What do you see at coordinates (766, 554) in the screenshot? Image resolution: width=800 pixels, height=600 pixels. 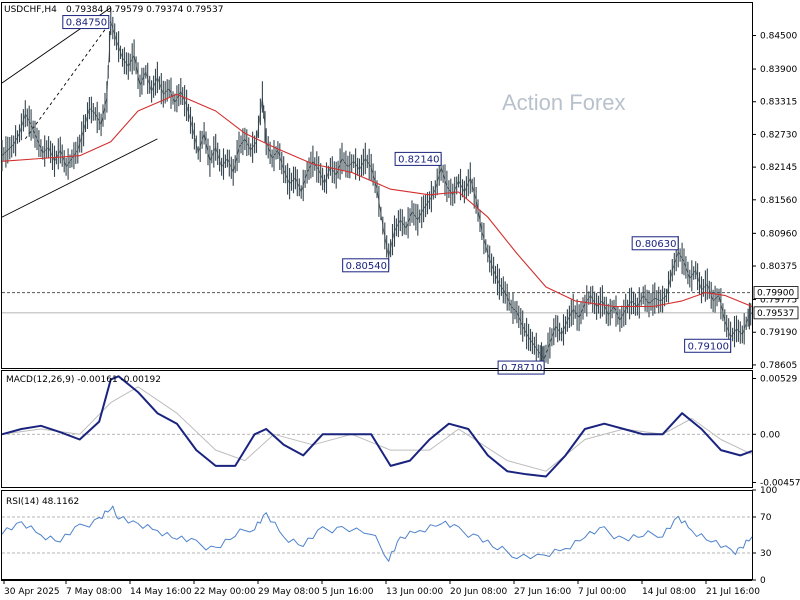 I see `rsi-y-tick-label: 30` at bounding box center [766, 554].